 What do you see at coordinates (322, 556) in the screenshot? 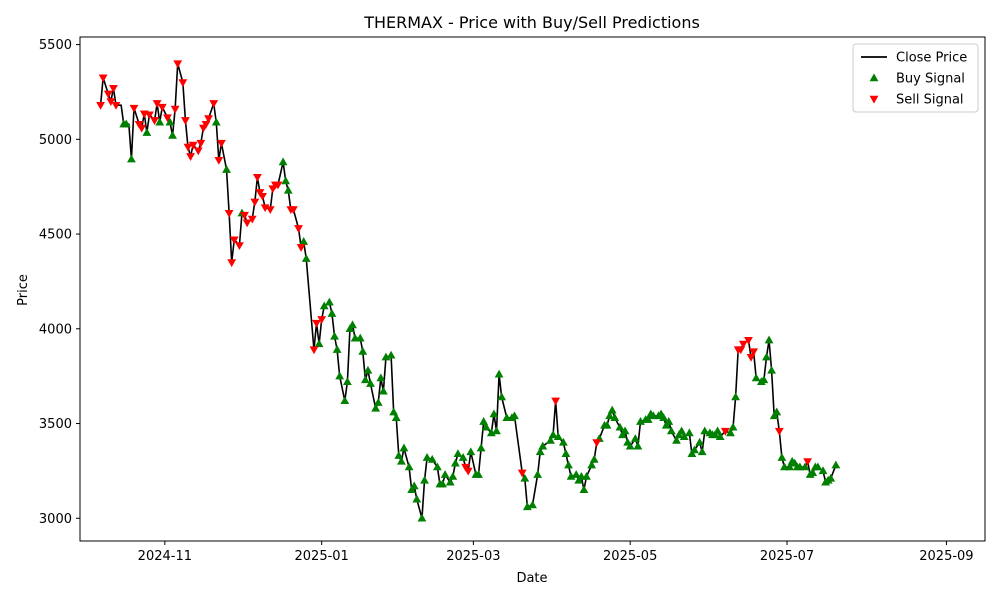
I see `x-tick-label: 2025-01` at bounding box center [322, 556].